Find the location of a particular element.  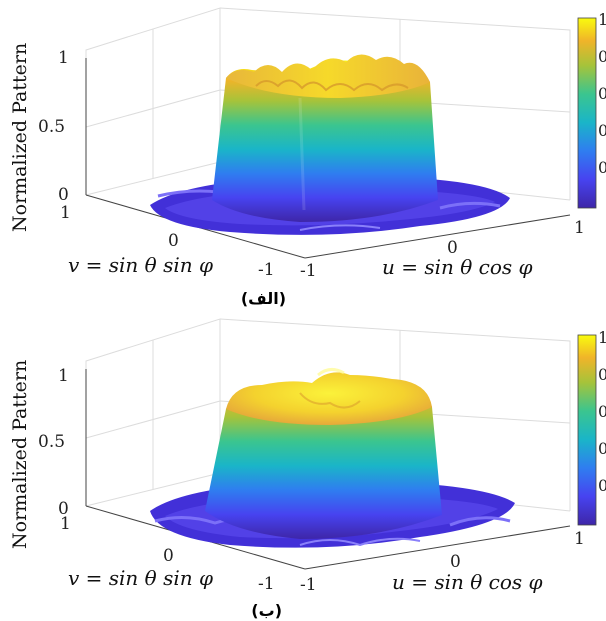

caption-b: (ب) is located at coordinates (266, 610).